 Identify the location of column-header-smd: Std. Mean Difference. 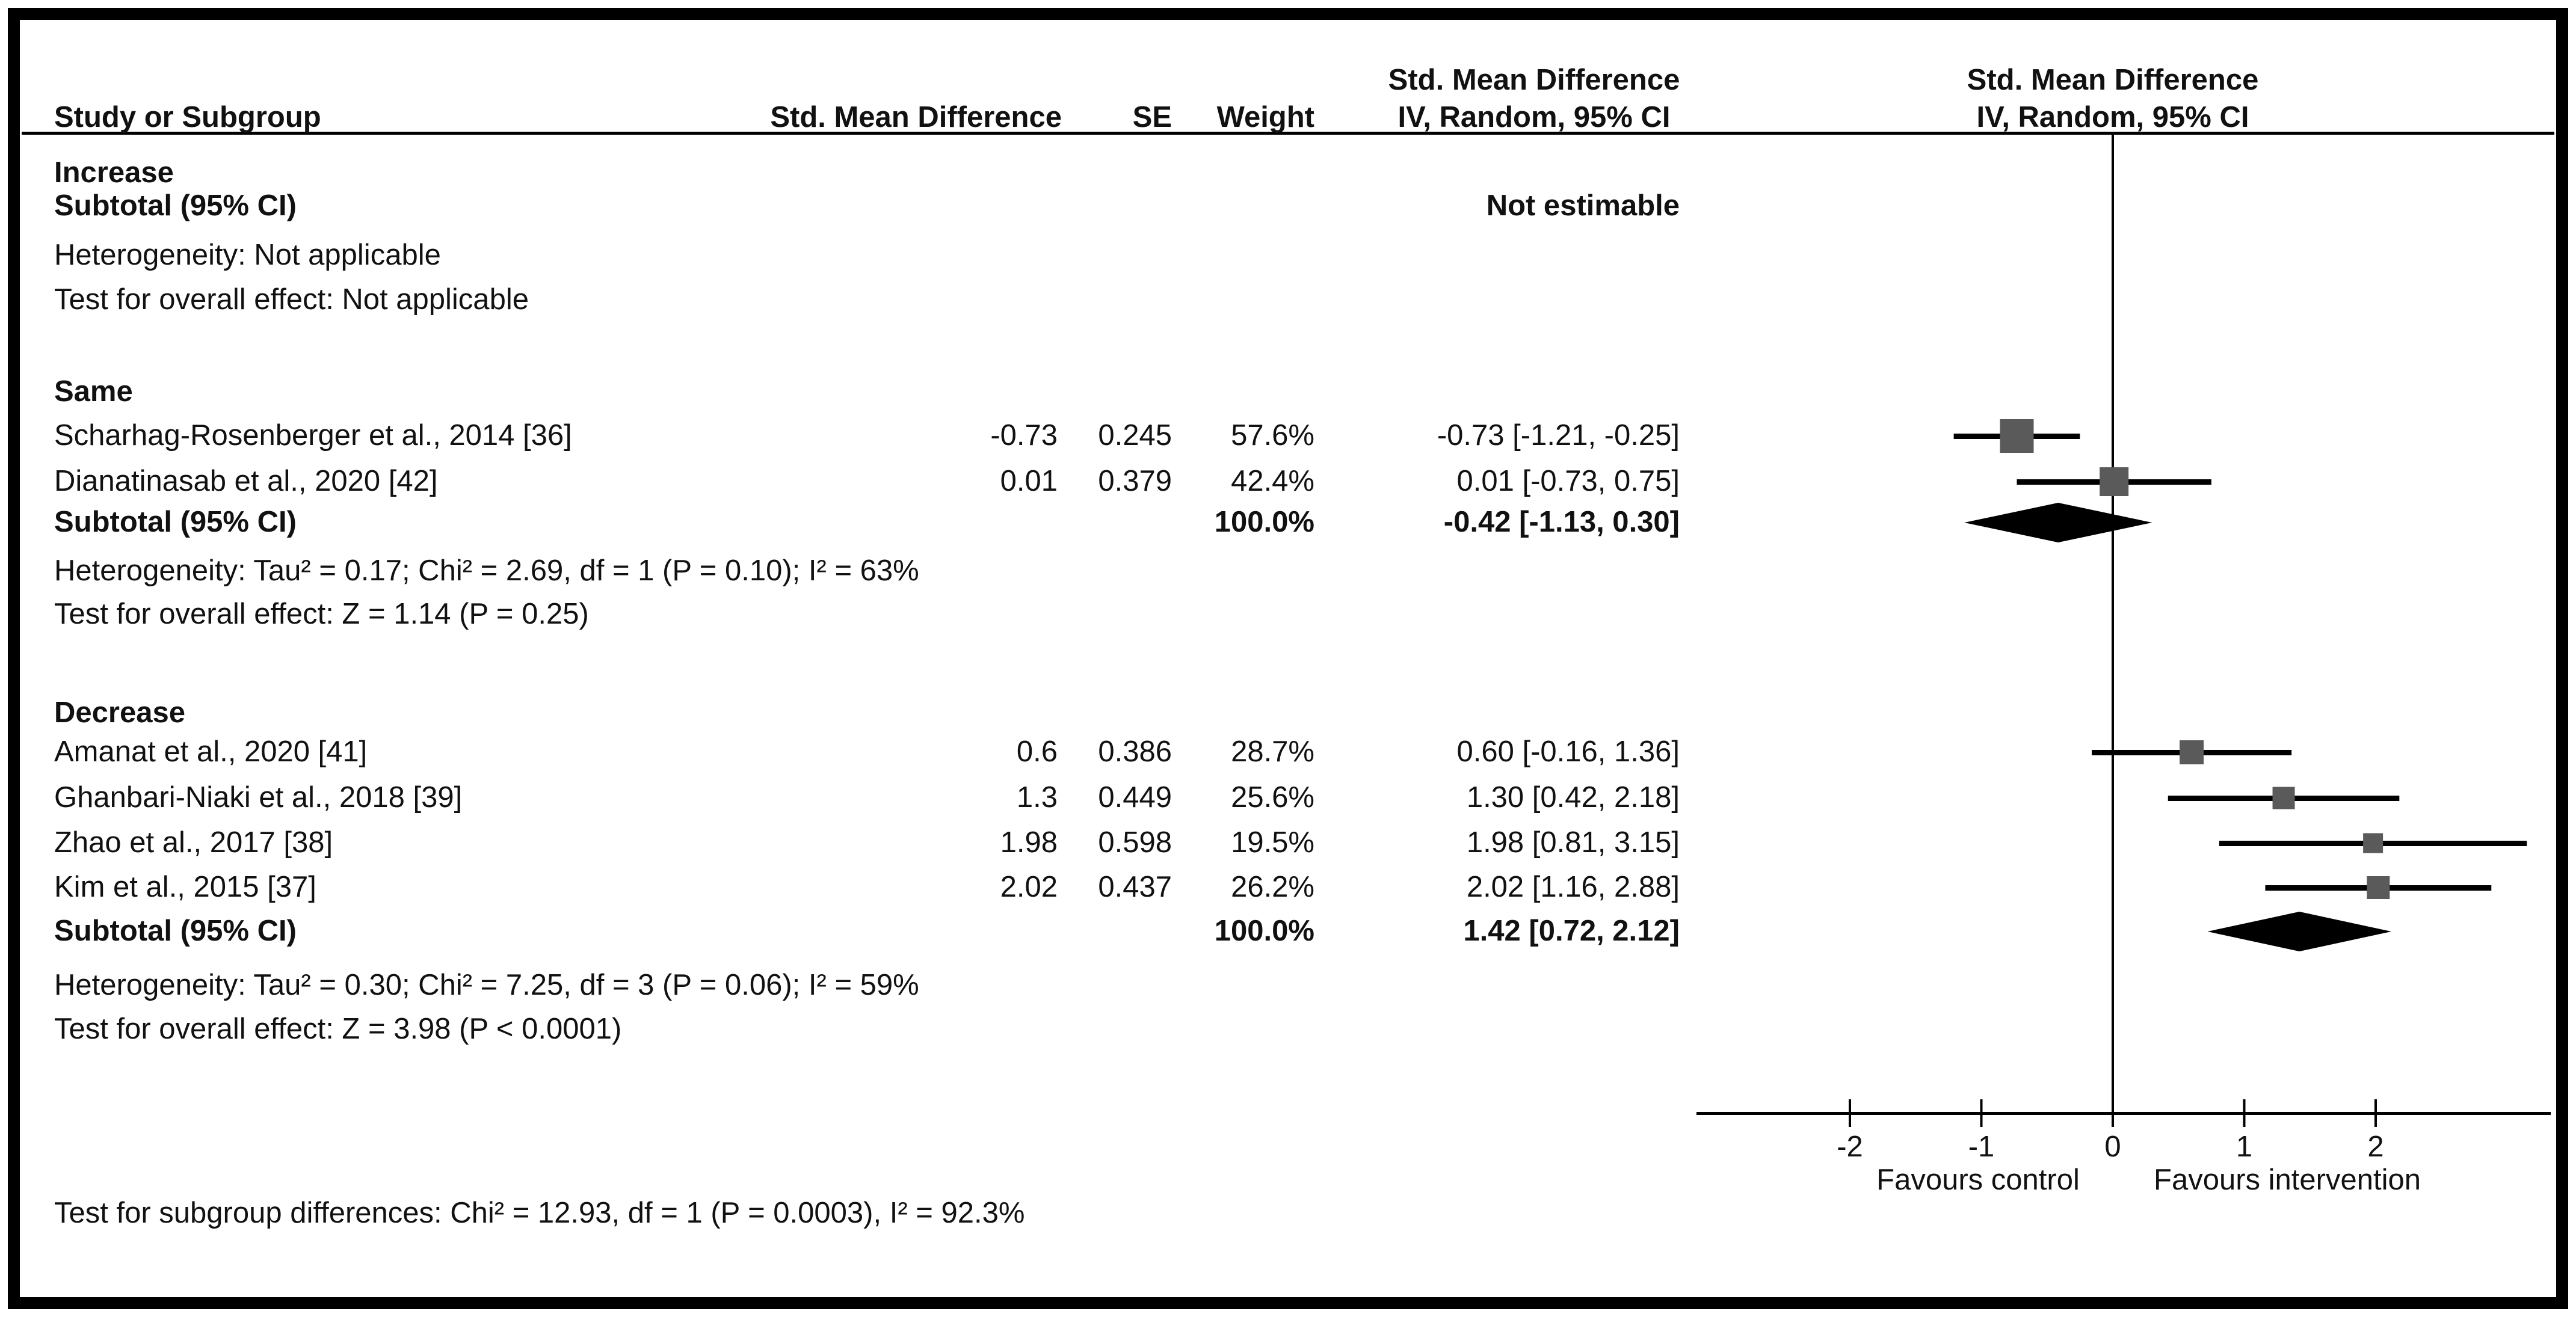
(916, 117).